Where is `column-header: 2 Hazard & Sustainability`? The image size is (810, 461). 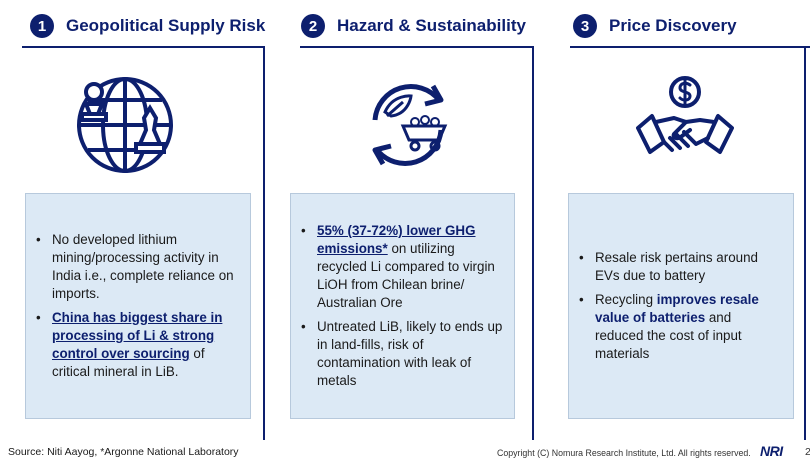 column-header: 2 Hazard & Sustainability is located at coordinates (417, 26).